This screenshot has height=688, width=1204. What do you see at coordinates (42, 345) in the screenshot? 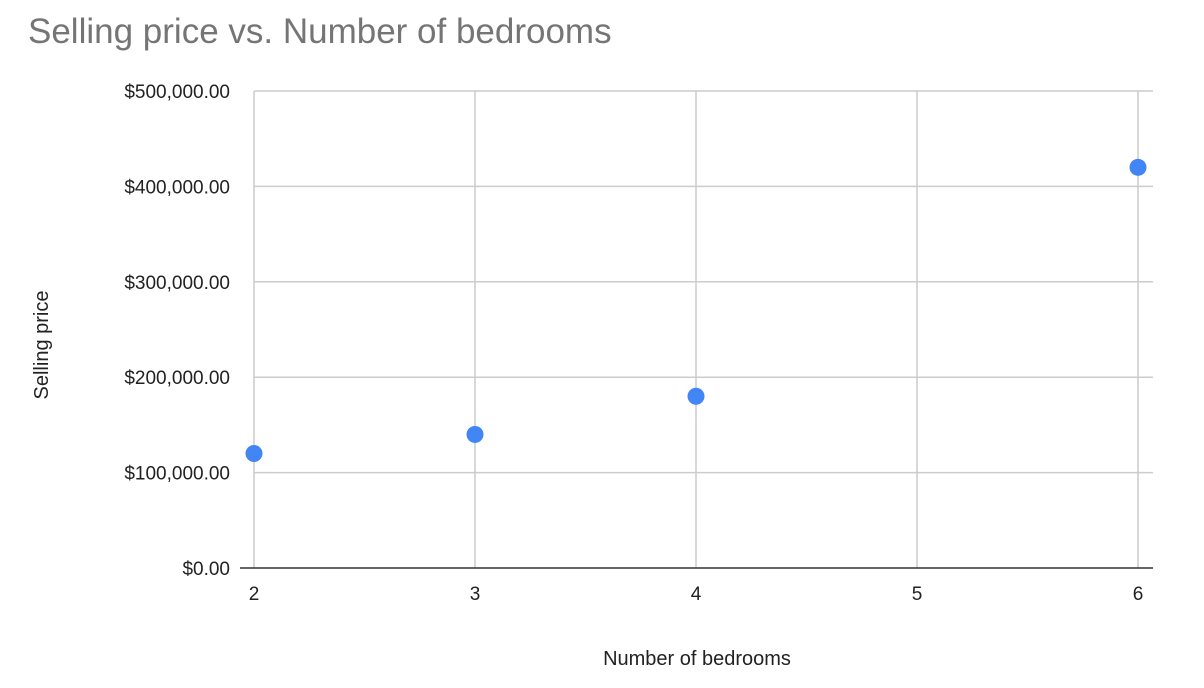
I see `y-axis-label: Selling price` at bounding box center [42, 345].